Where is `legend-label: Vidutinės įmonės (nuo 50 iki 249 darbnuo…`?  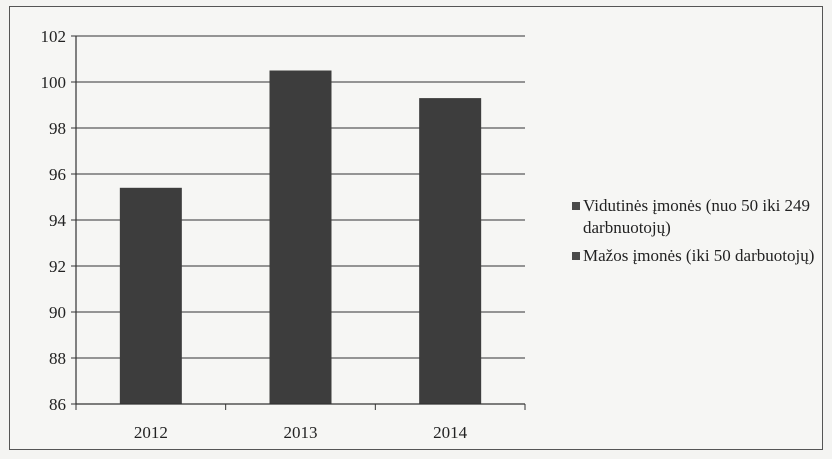
legend-label: Vidutinės įmonės (nuo 50 iki 249 darbnuo… is located at coordinates (697, 216).